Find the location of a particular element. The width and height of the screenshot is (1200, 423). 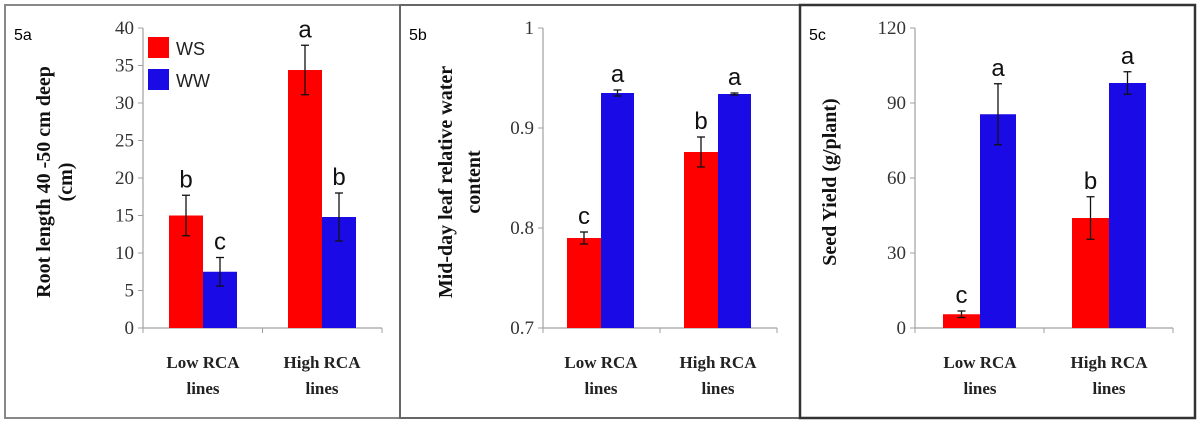

y-tick-label: 10 is located at coordinates (124, 253).